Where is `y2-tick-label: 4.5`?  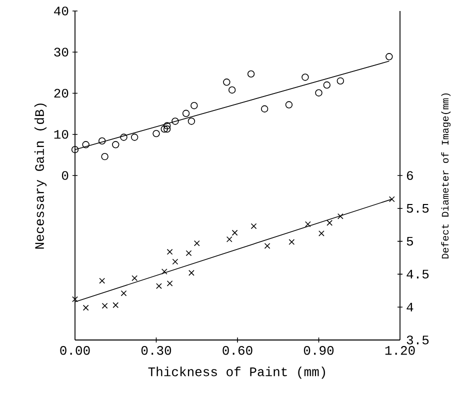 y2-tick-label: 4.5 is located at coordinates (417, 274).